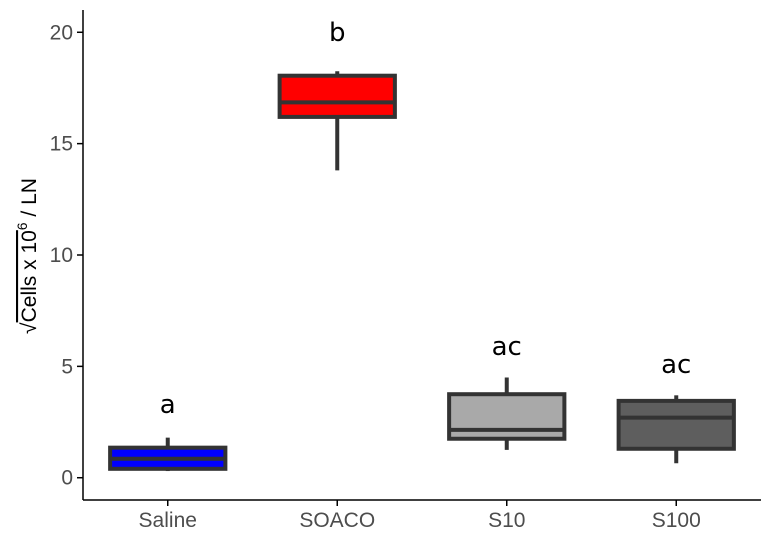 Image resolution: width=765 pixels, height=534 pixels. I want to click on box-group-soaco: b, so click(337, 94).